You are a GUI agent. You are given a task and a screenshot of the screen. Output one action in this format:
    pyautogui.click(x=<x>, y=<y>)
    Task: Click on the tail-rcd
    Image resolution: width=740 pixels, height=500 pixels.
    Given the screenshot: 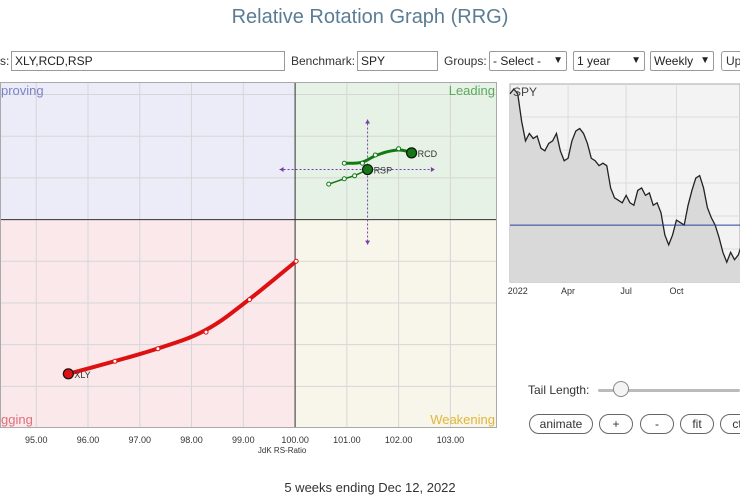 What is the action you would take?
    pyautogui.click(x=378, y=156)
    